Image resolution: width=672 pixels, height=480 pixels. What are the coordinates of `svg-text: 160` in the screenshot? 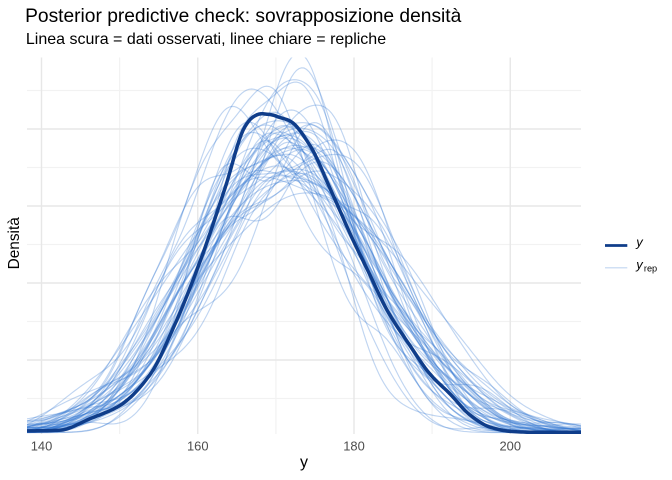 It's located at (198, 446).